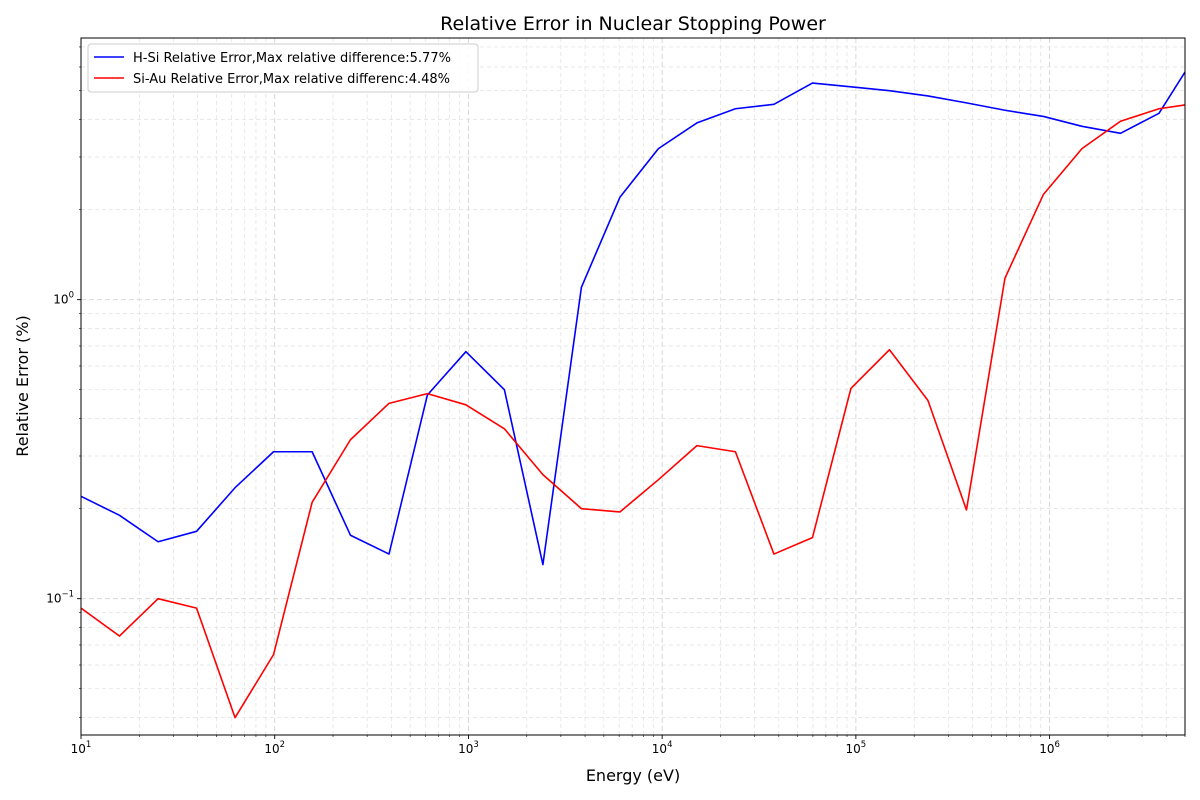 This screenshot has height=800, width=1200. I want to click on legend-box, so click(283, 68).